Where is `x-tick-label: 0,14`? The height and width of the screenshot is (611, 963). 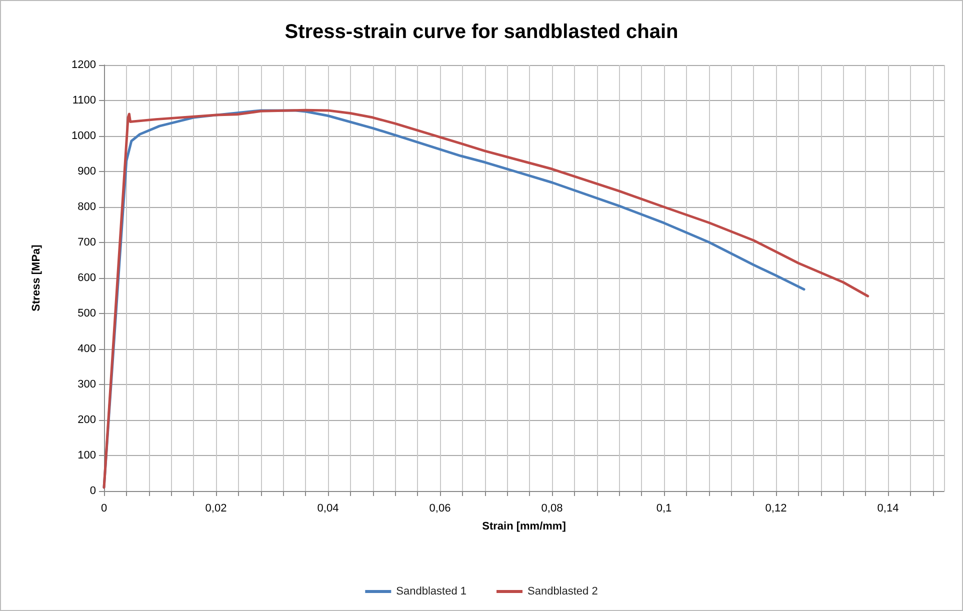 x-tick-label: 0,14 is located at coordinates (888, 508).